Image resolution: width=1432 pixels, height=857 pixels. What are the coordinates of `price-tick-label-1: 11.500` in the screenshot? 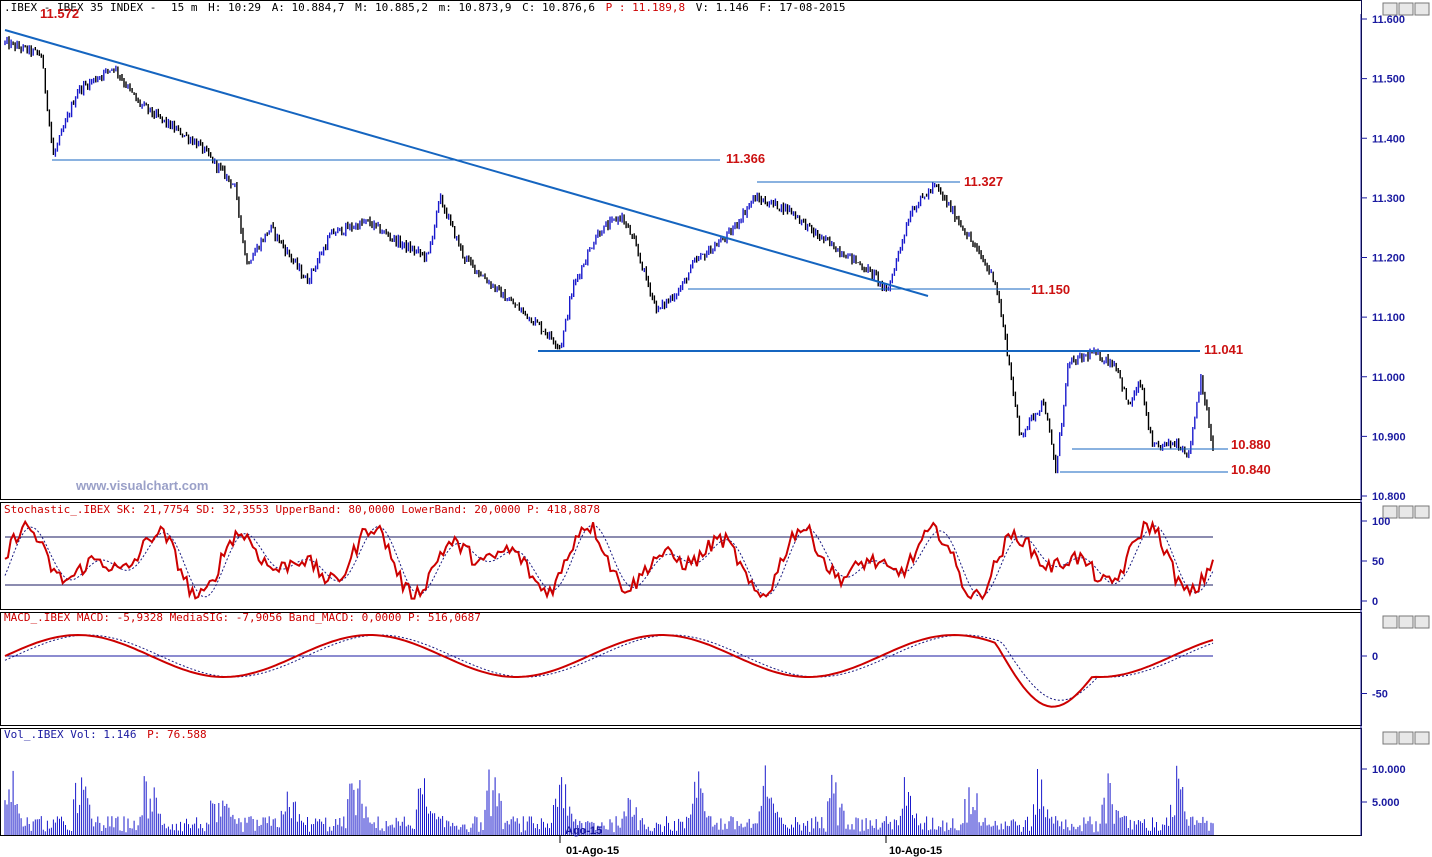 It's located at (1388, 80).